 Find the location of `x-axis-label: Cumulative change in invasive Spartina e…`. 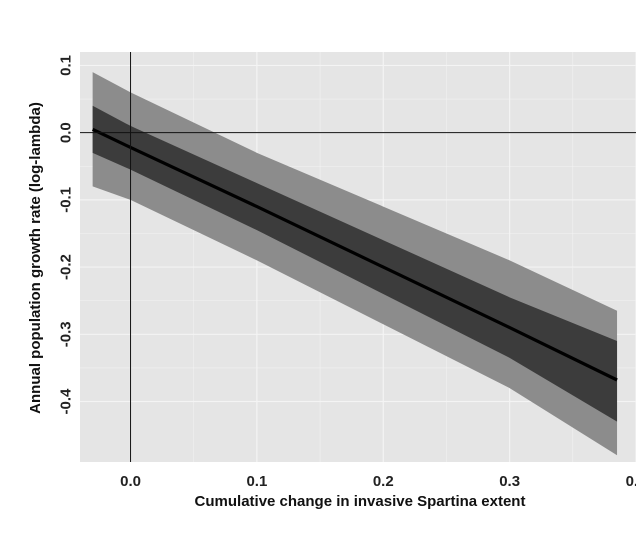

x-axis-label: Cumulative change in invasive Spartina e… is located at coordinates (360, 501).